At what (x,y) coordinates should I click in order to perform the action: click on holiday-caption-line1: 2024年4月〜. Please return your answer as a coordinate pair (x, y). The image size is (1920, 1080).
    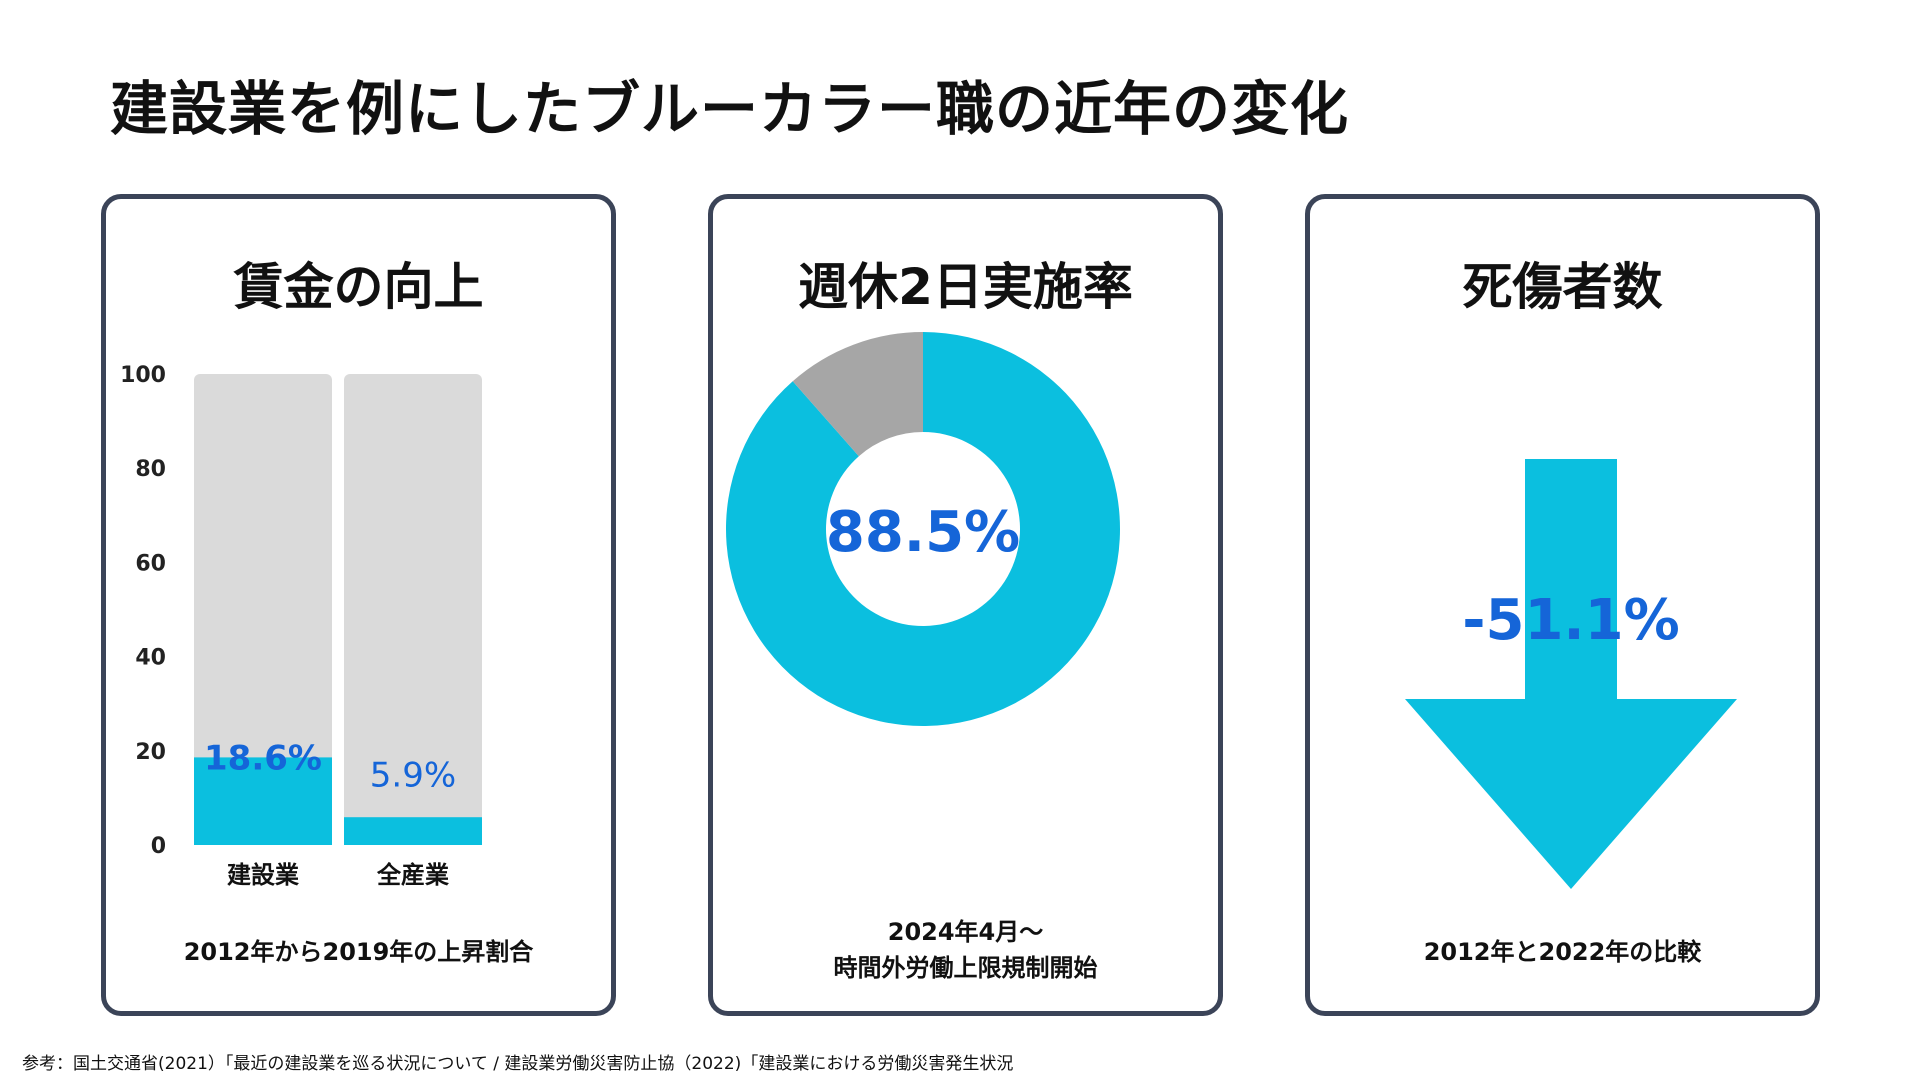
    Looking at the image, I should click on (965, 932).